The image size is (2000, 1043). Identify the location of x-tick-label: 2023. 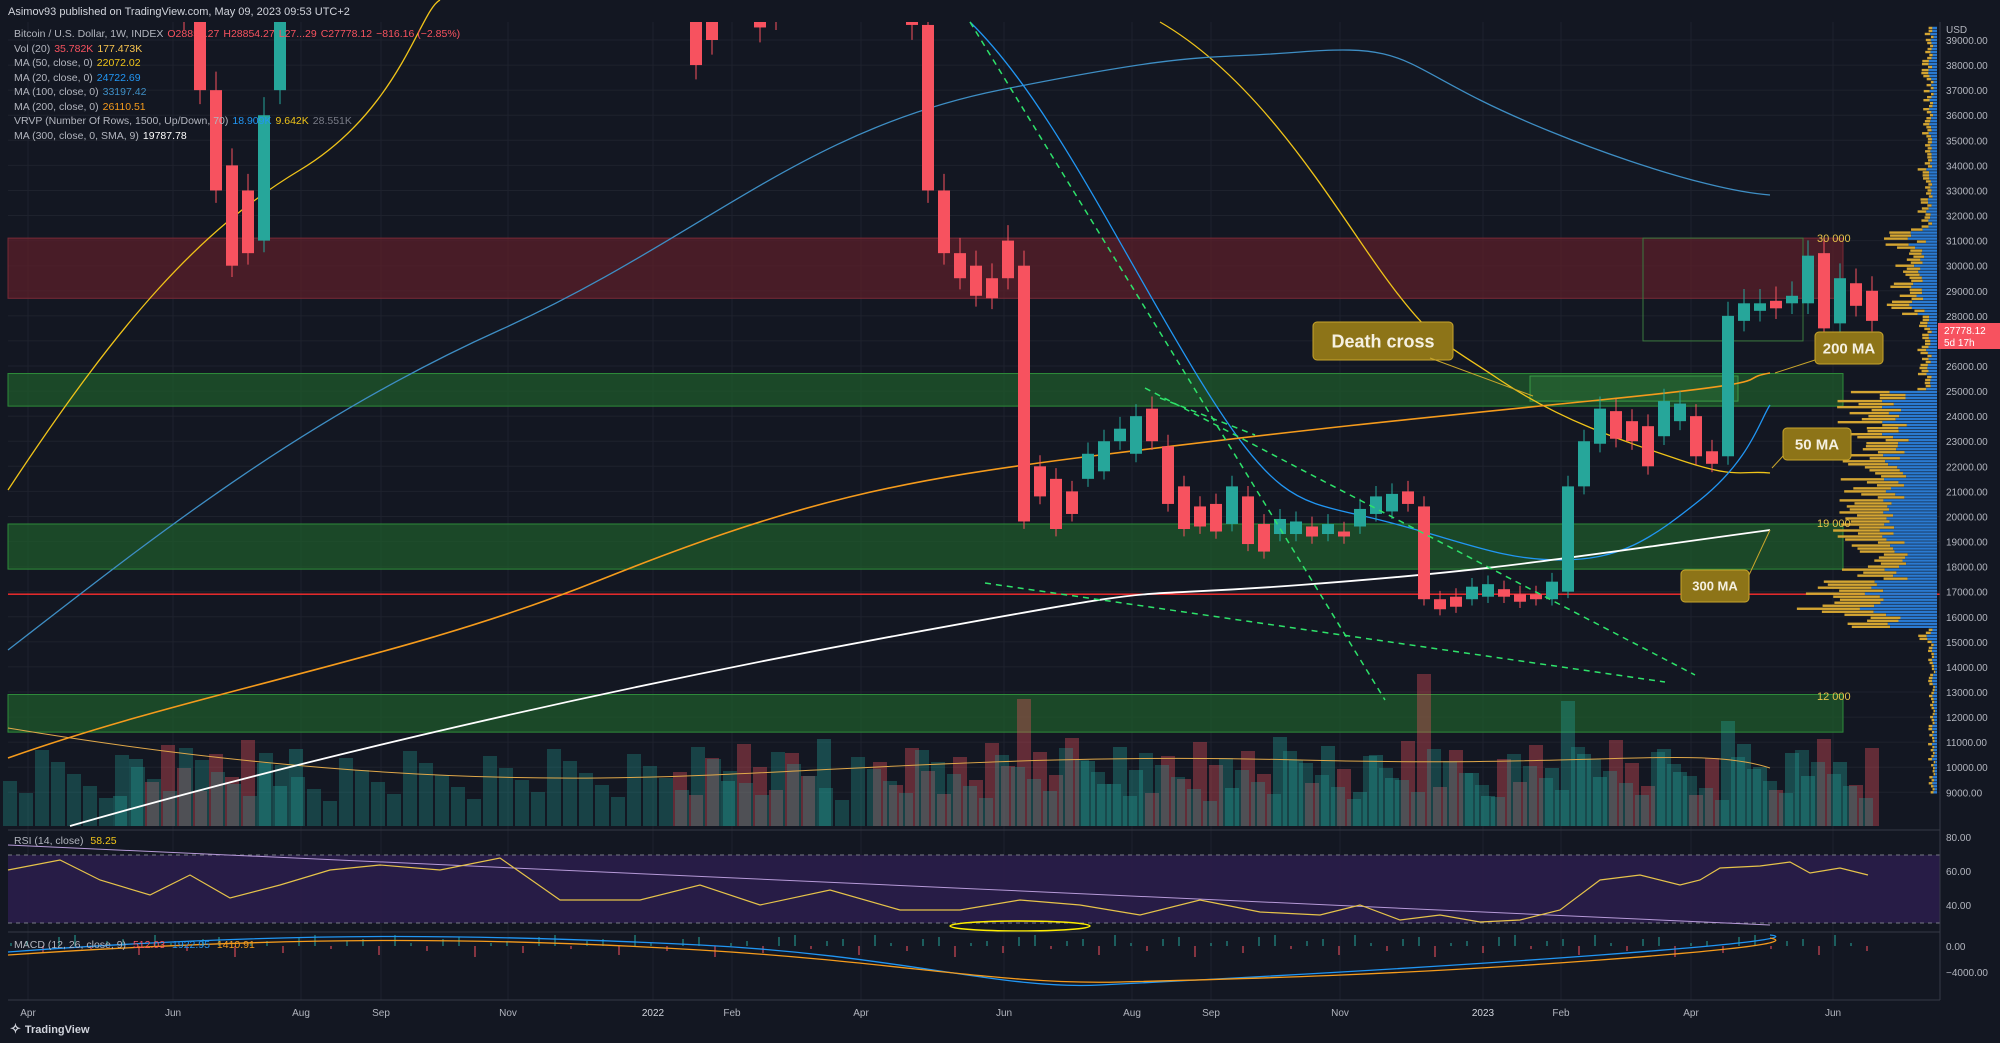
(1483, 1013).